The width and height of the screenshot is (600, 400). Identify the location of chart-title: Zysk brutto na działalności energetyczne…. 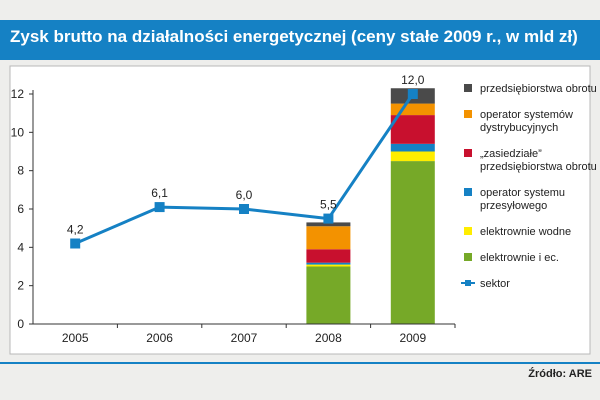
(294, 36).